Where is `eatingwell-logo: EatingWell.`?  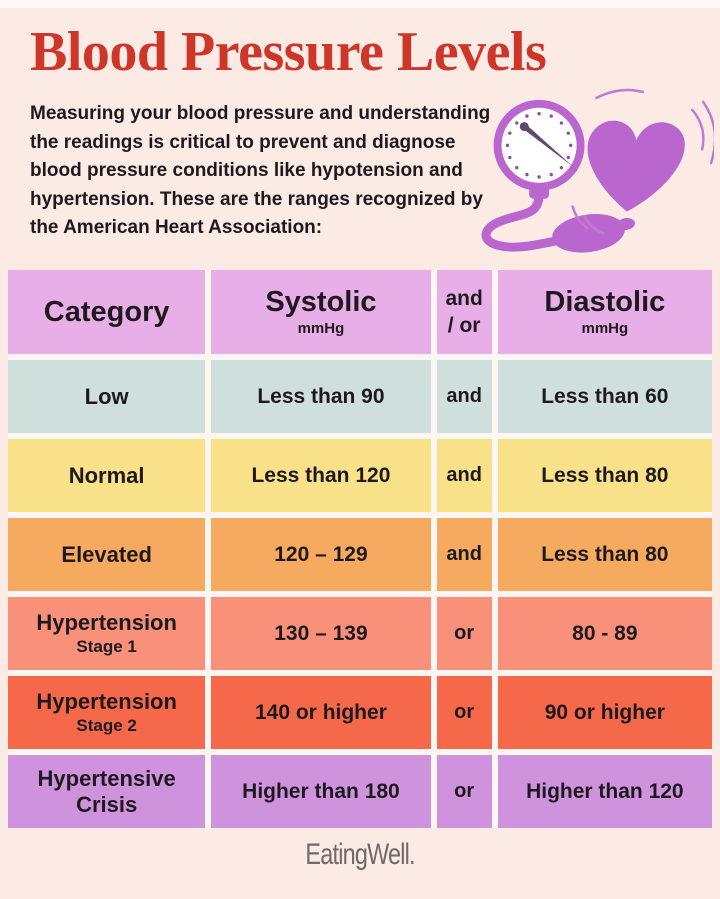
eatingwell-logo: EatingWell. is located at coordinates (360, 854).